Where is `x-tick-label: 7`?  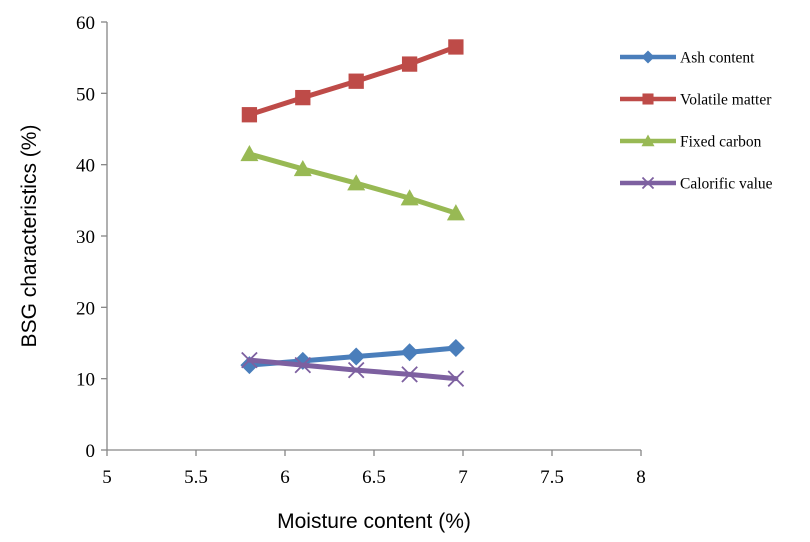
x-tick-label: 7 is located at coordinates (463, 477).